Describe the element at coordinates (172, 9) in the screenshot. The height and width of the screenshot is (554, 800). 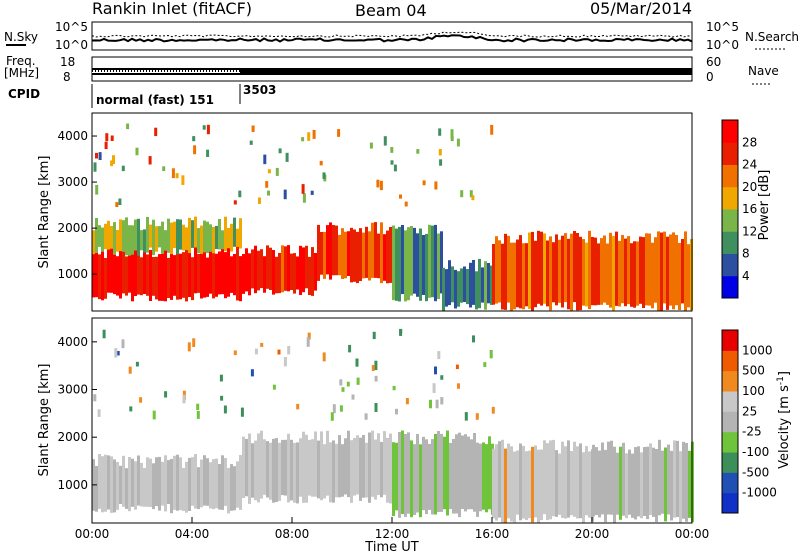
I see `station-title: Rankin Inlet (fitACF)` at that location.